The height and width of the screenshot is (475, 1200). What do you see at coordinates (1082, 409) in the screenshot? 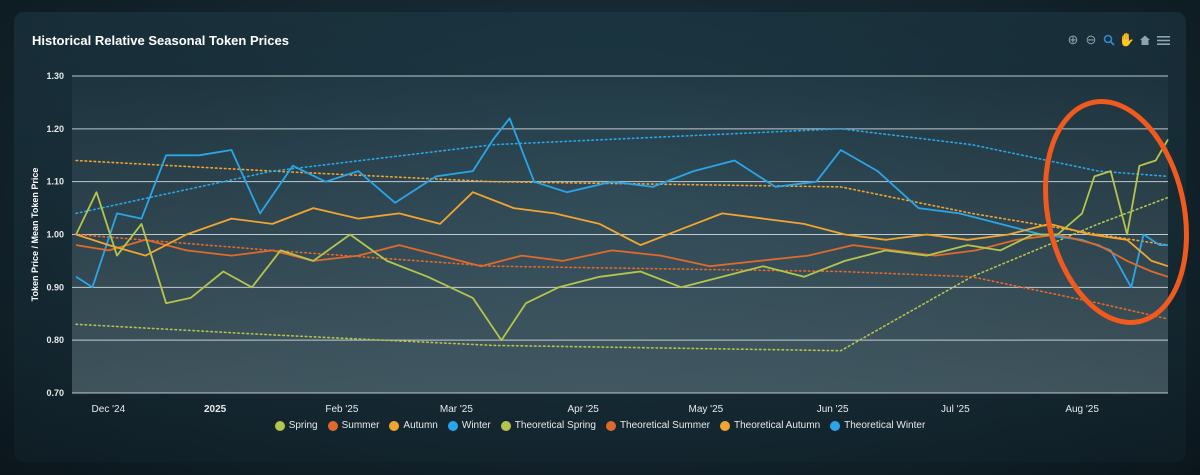
I see `x-tick-label: Aug '25` at bounding box center [1082, 409].